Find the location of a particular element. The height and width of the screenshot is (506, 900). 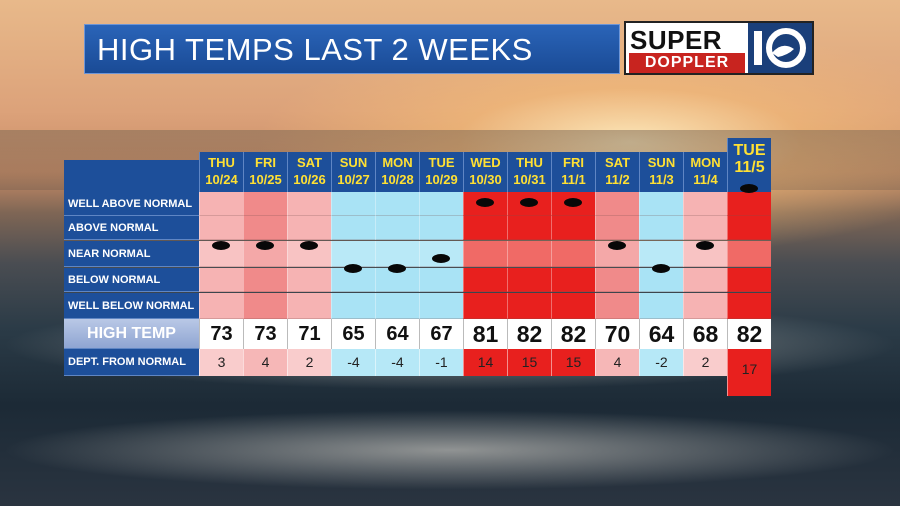

day-date: 11/4 is located at coordinates (705, 179).